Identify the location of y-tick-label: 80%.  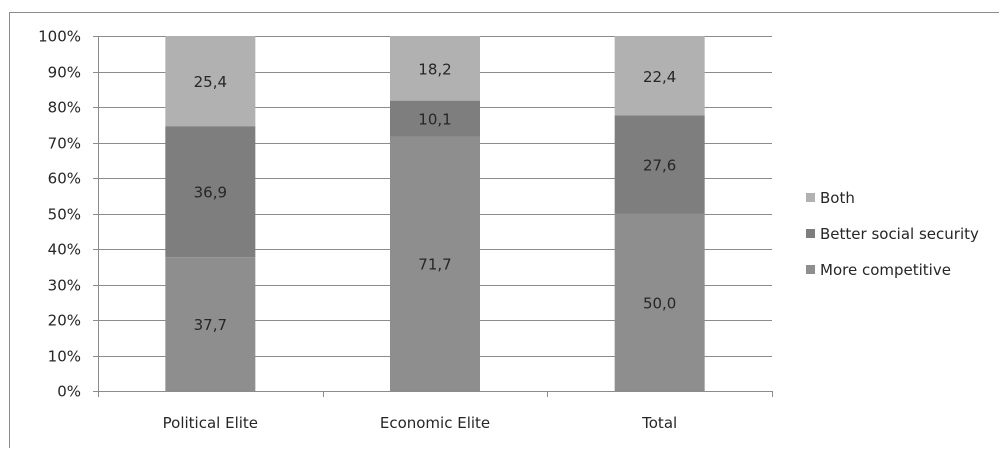
(64, 108).